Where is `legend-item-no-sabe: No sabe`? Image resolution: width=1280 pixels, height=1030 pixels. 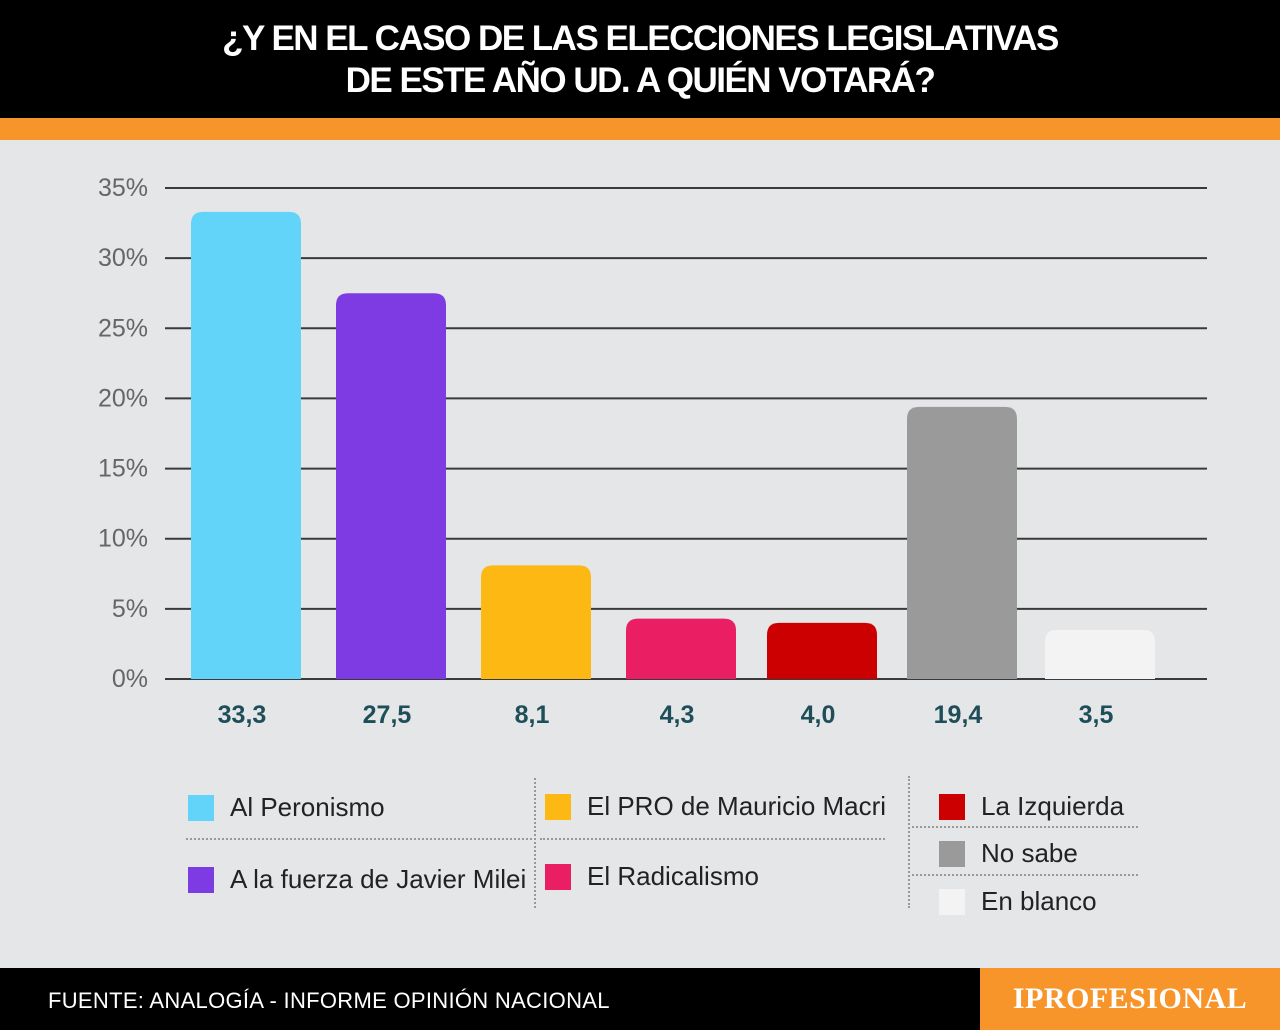 legend-item-no-sabe: No sabe is located at coordinates (1008, 853).